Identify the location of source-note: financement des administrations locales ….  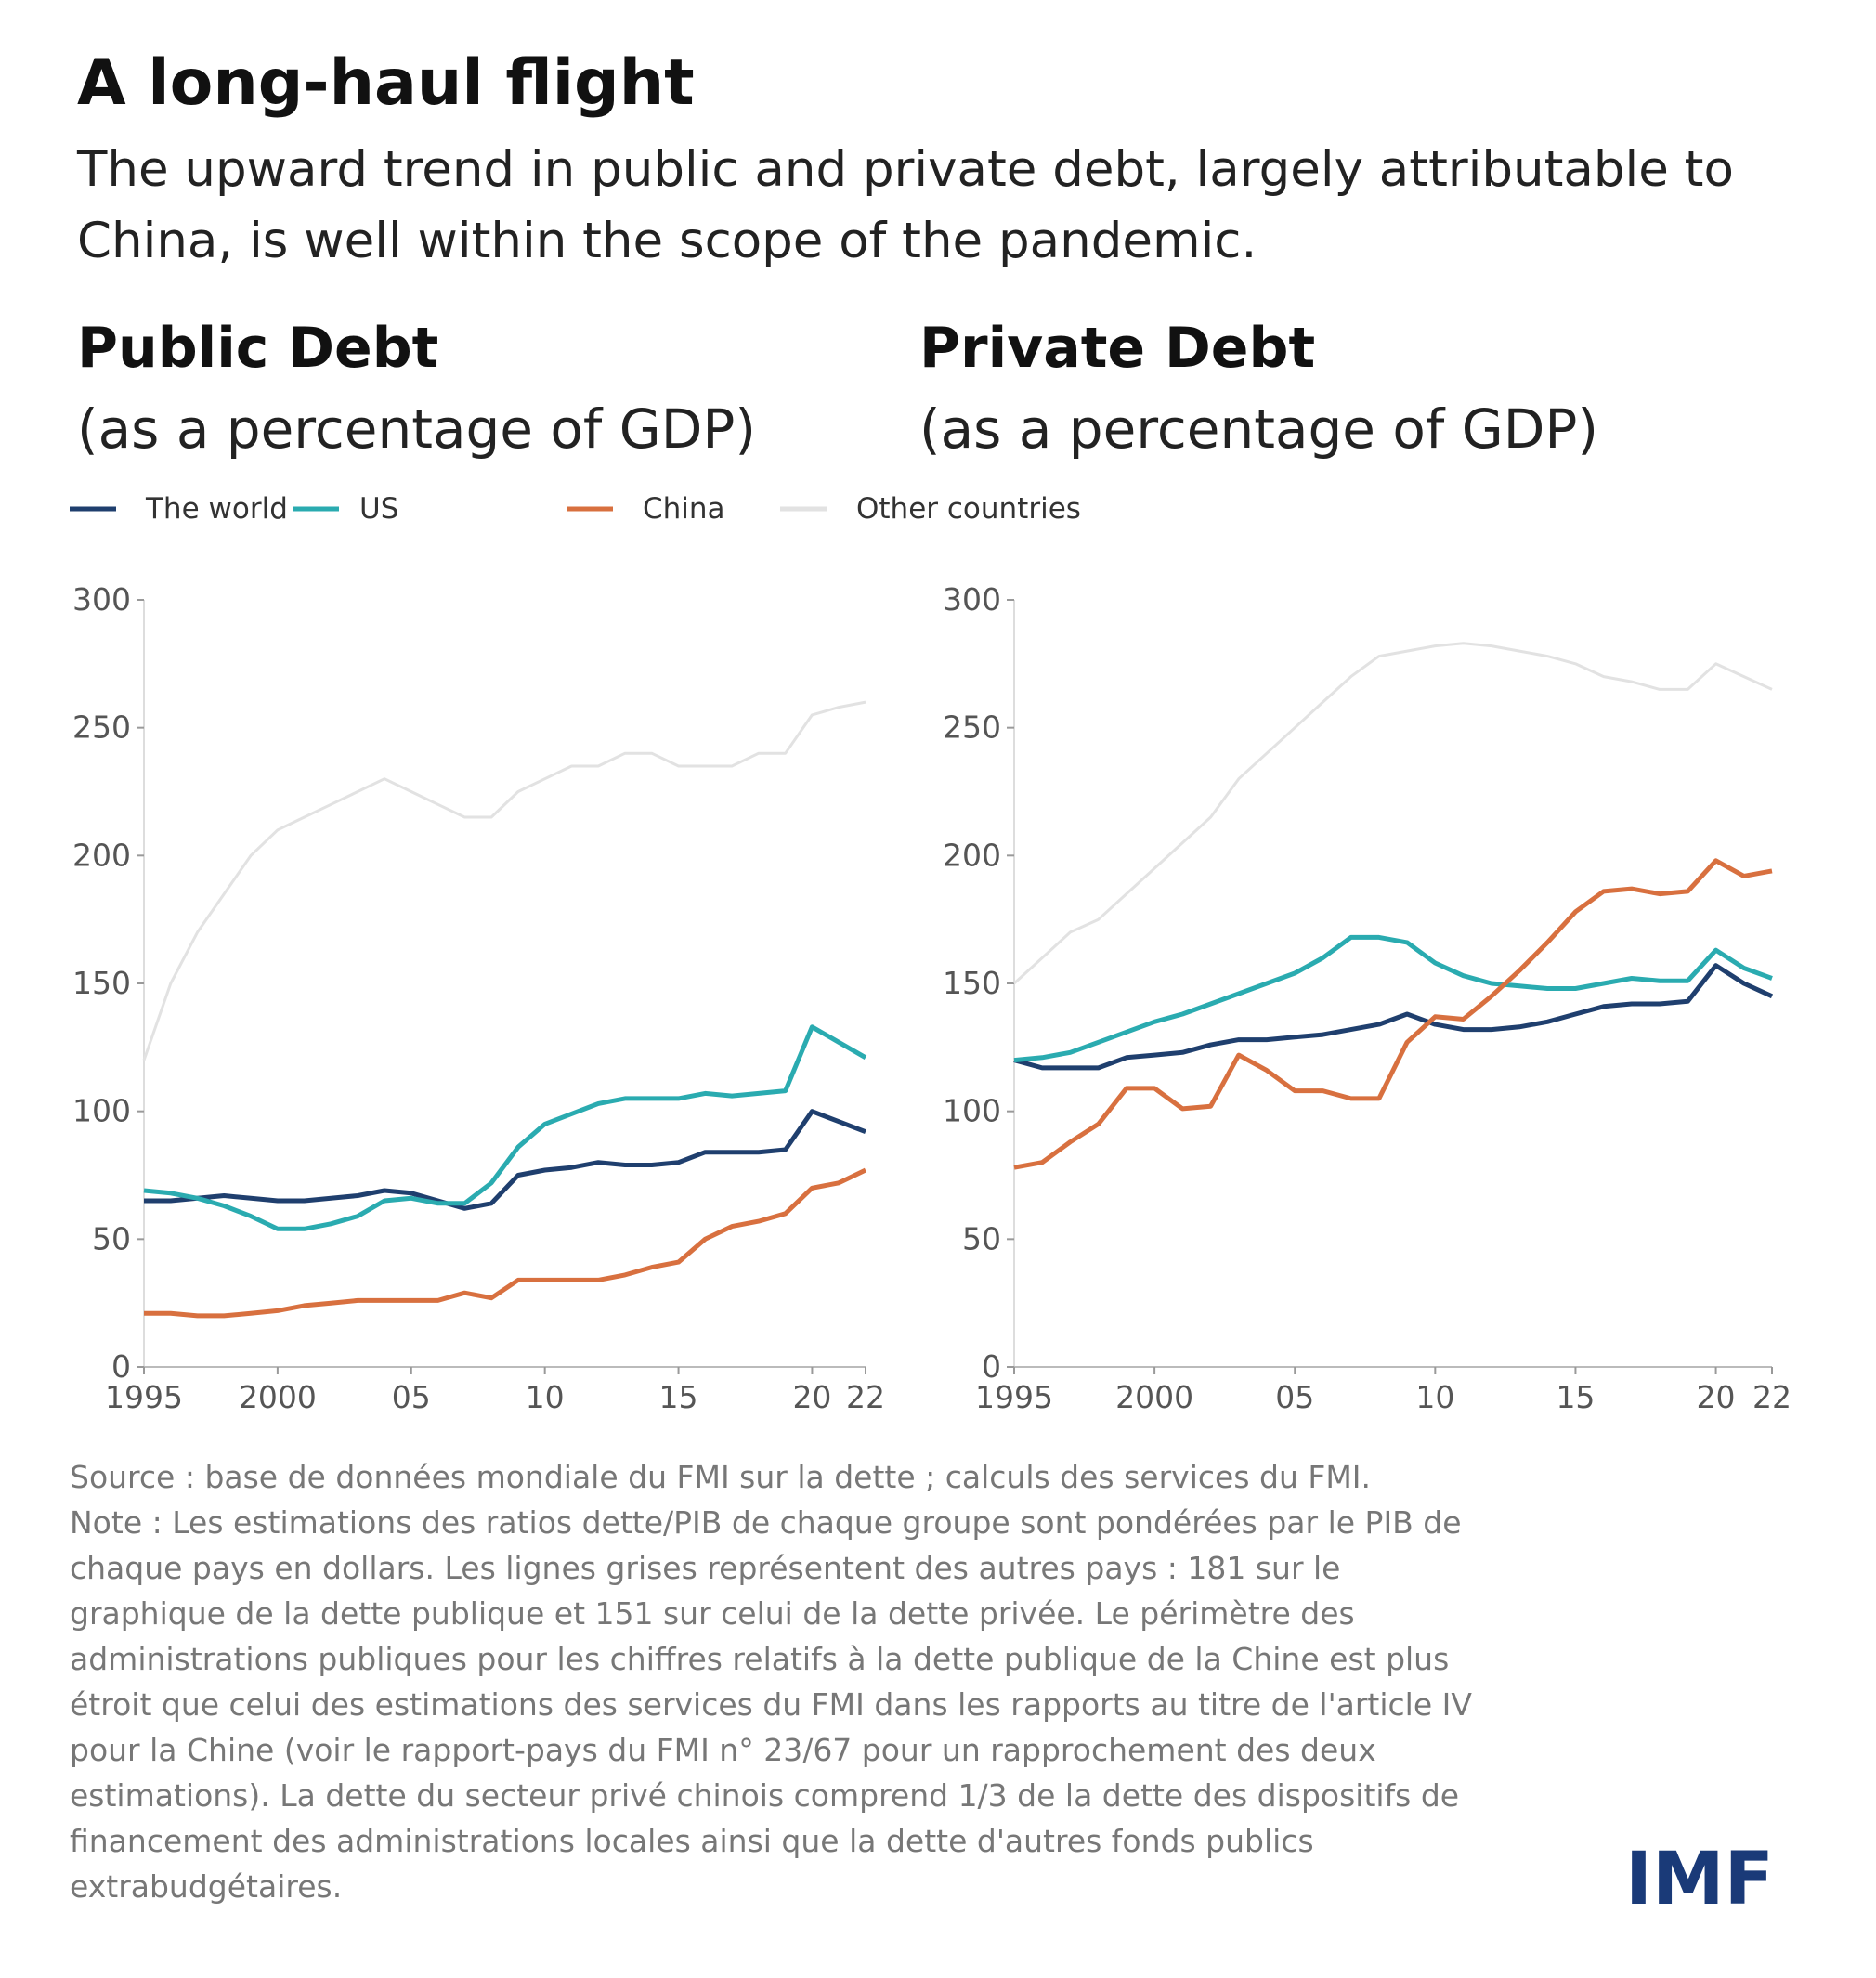
(692, 1841).